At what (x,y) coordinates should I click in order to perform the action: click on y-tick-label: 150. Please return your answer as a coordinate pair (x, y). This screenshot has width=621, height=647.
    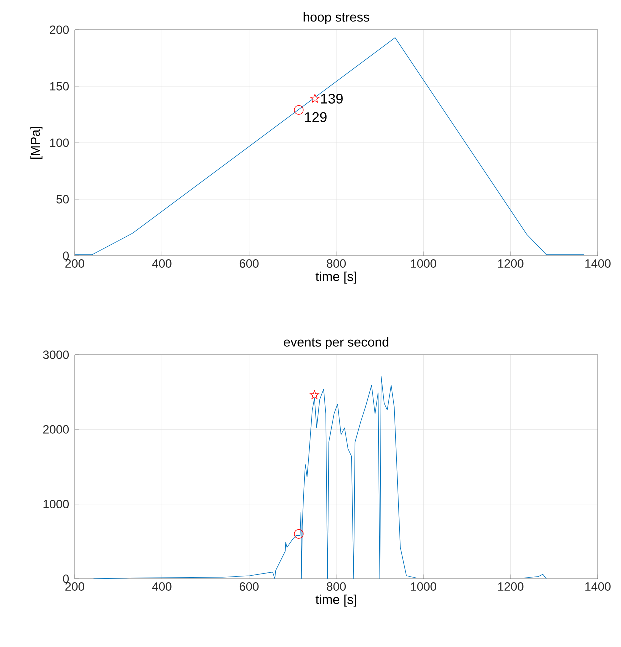
    Looking at the image, I should click on (60, 86).